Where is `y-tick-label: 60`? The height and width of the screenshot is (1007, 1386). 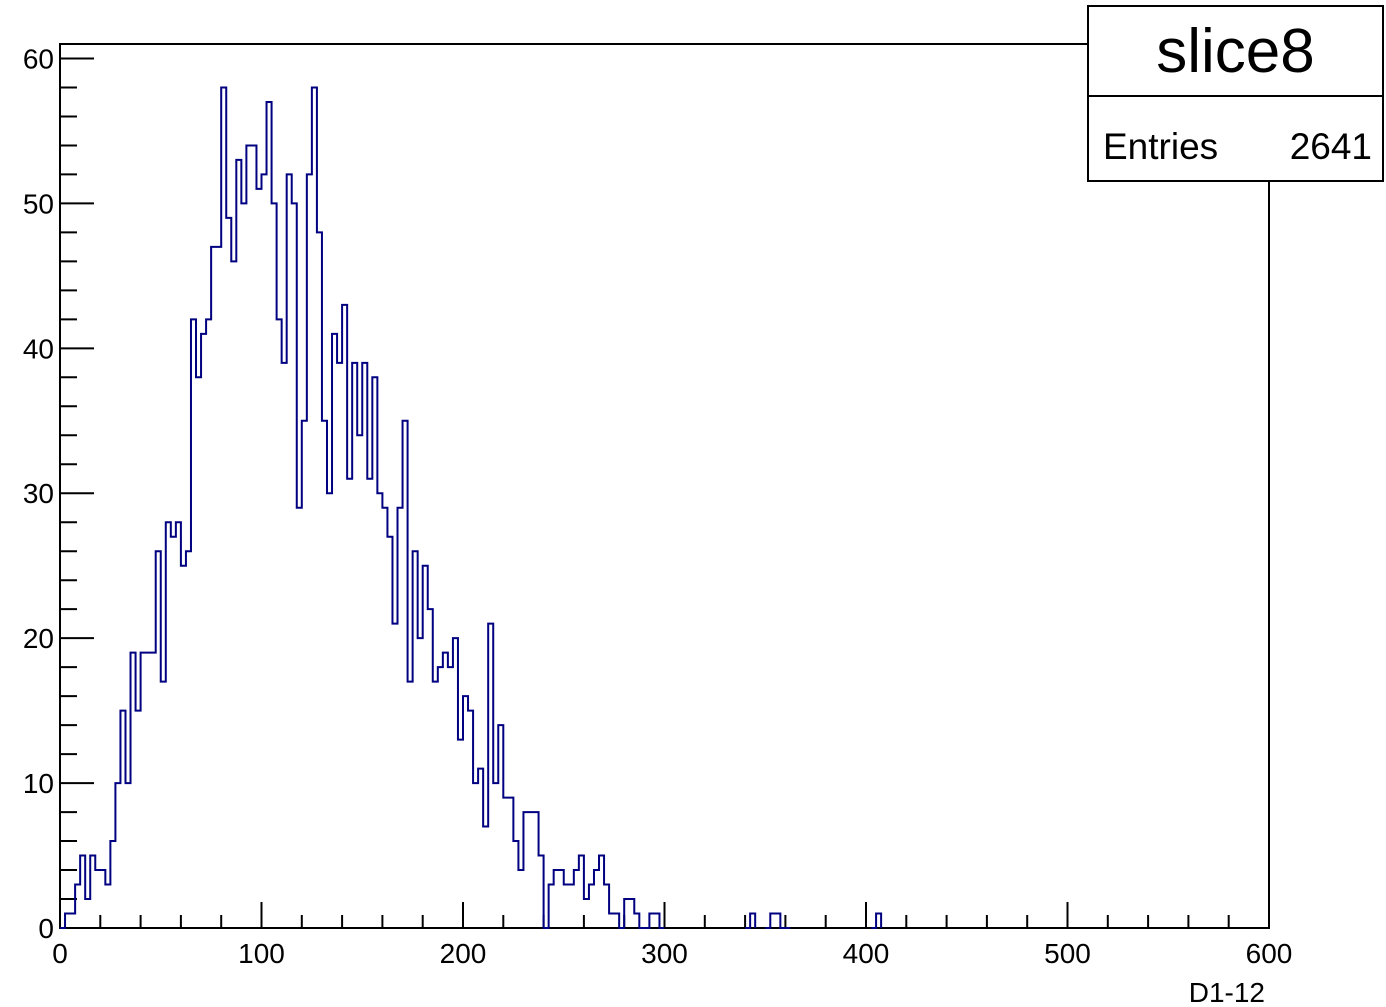 y-tick-label: 60 is located at coordinates (38, 58).